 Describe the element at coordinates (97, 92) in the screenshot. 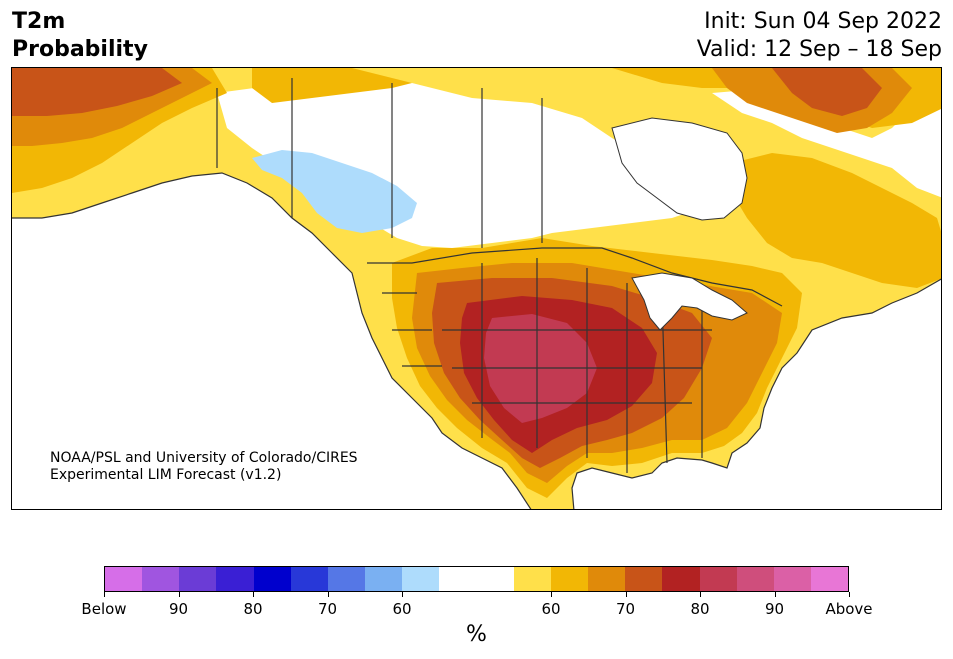

I see `prob-75-80-alaska` at that location.